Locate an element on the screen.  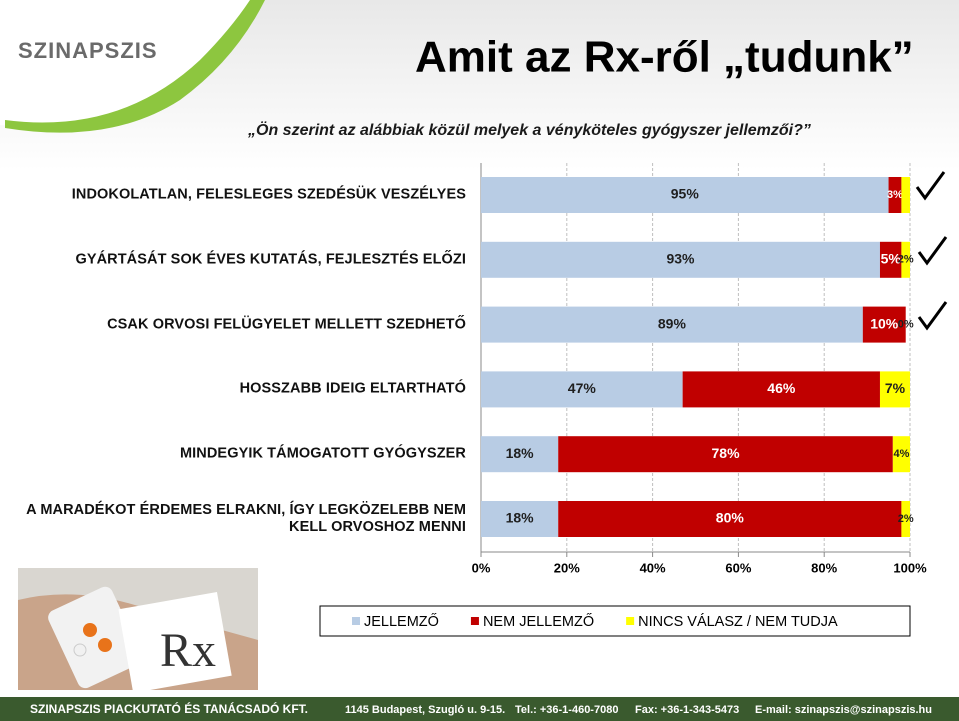
logo: SZINAPSZIS is located at coordinates (88, 50).